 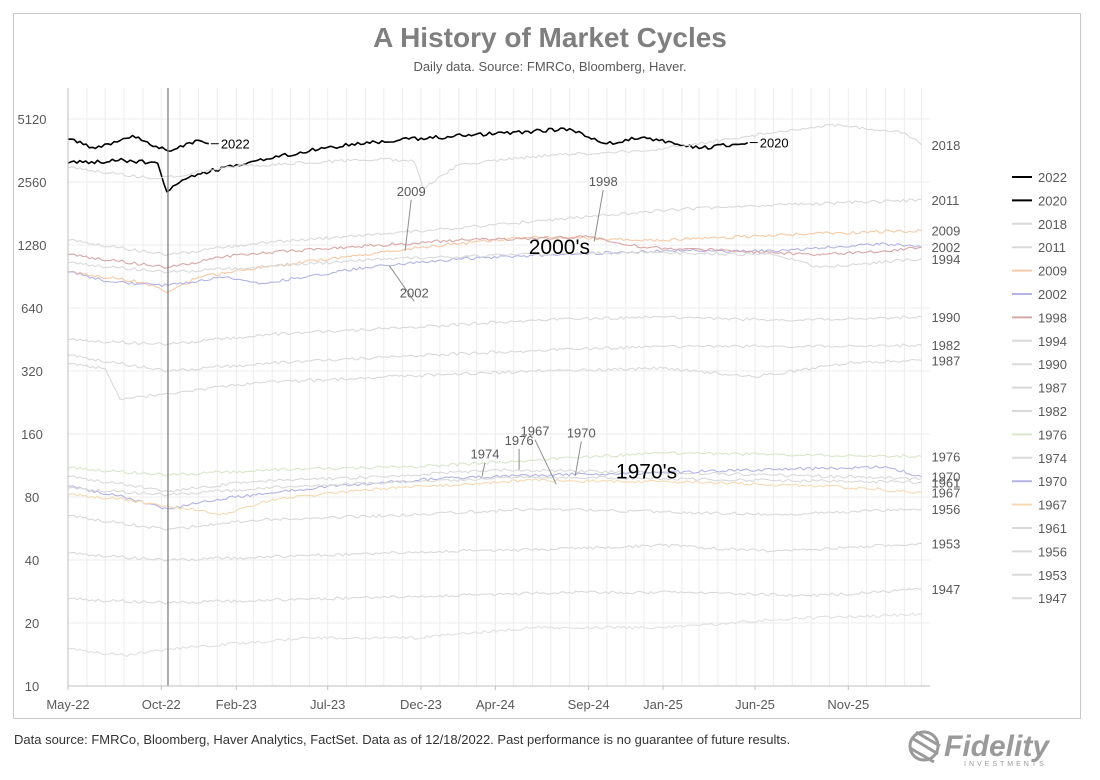 What do you see at coordinates (945, 509) in the screenshot?
I see `series-end-label-1956: 1956` at bounding box center [945, 509].